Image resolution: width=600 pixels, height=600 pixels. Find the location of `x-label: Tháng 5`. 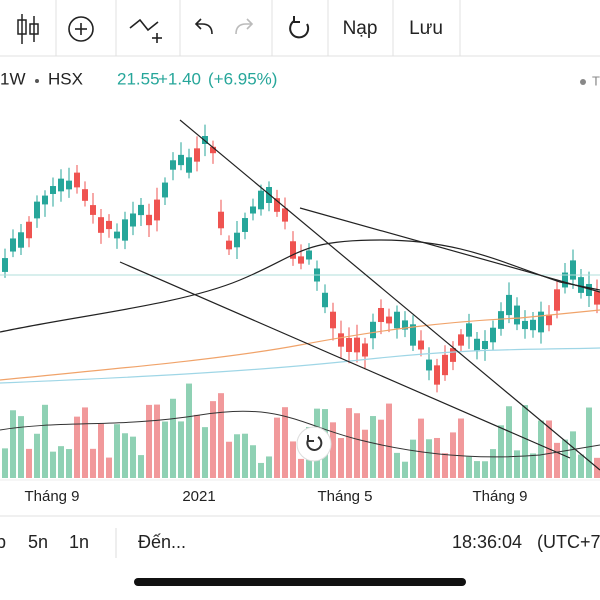

x-label: Tháng 5 is located at coordinates (344, 496).